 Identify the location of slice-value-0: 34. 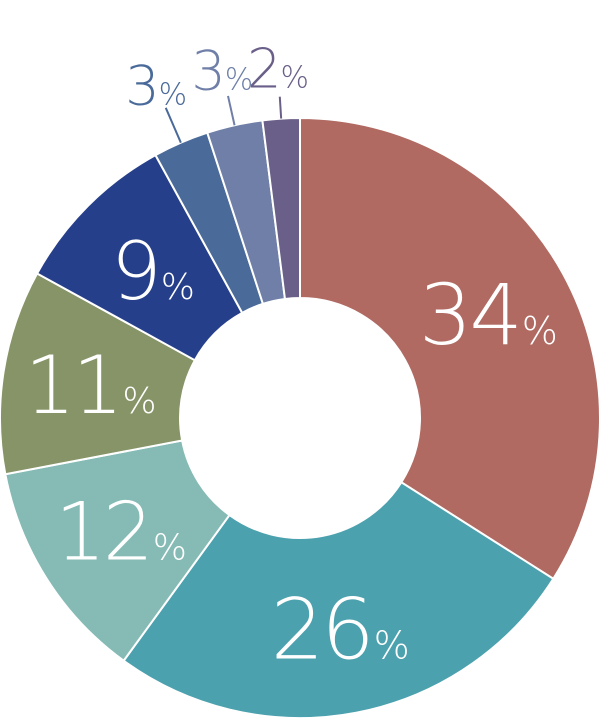
(469, 315).